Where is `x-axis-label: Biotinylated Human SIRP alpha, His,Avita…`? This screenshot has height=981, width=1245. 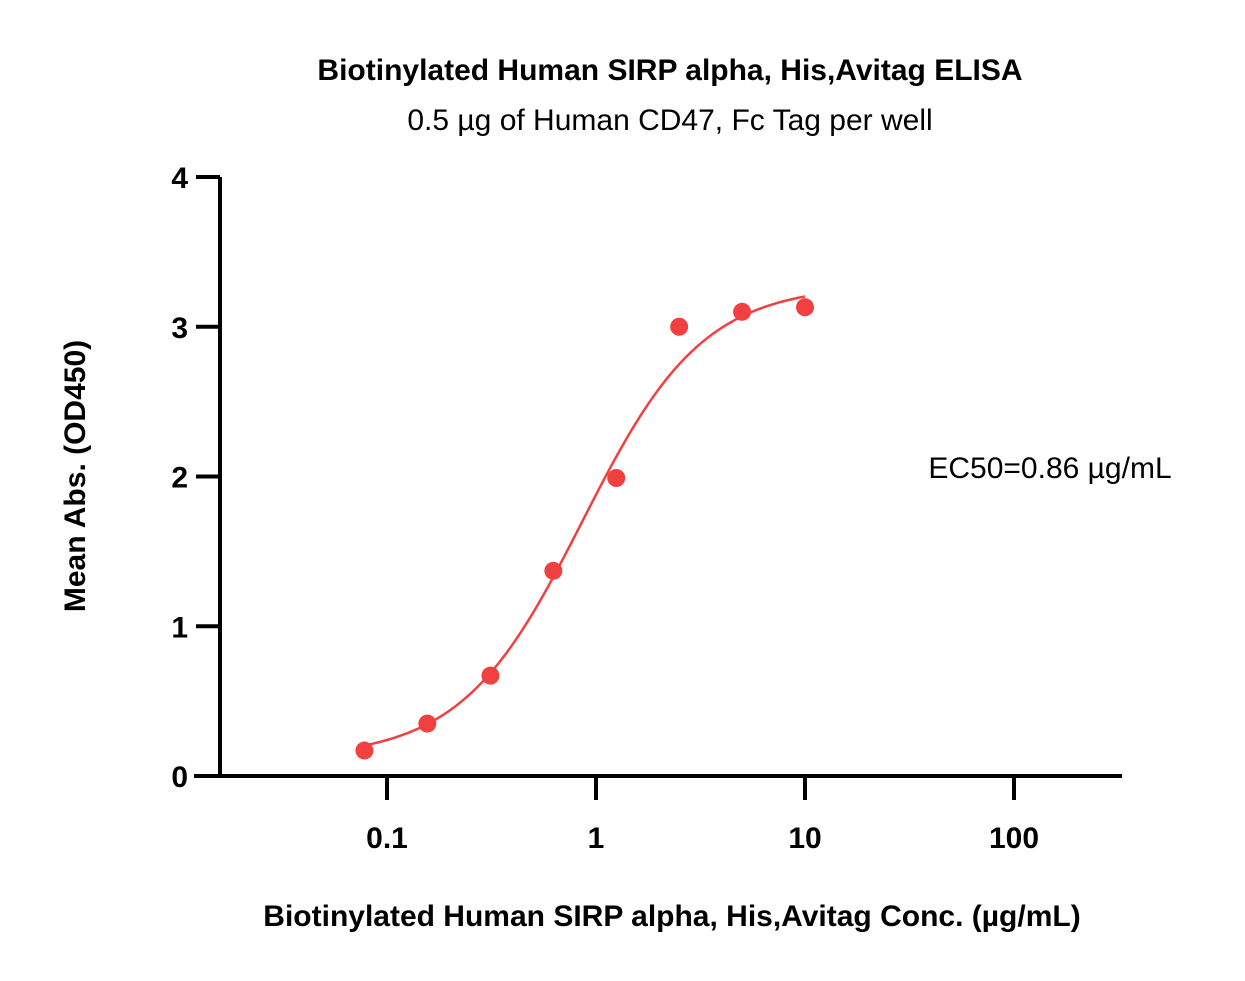
x-axis-label: Biotinylated Human SIRP alpha, His,Avita… is located at coordinates (671, 916).